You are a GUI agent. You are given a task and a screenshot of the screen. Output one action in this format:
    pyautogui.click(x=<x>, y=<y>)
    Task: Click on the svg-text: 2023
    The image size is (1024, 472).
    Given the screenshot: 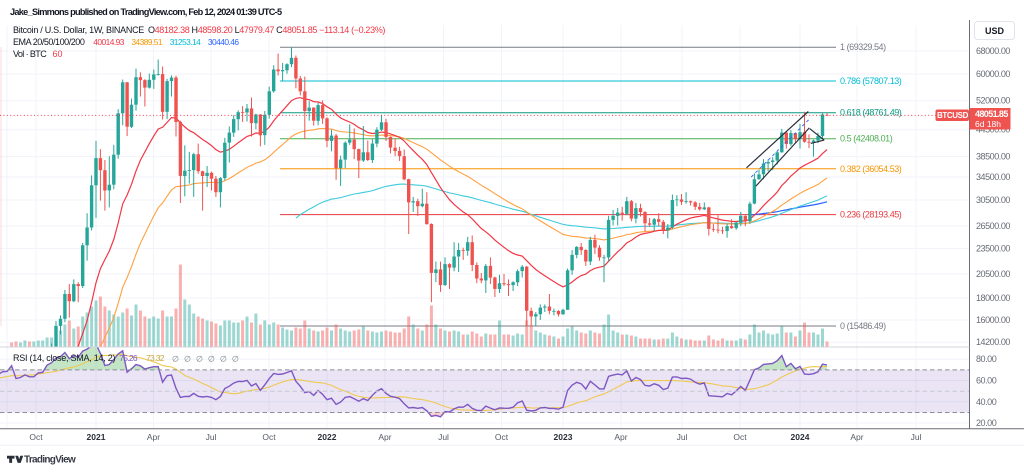 What is the action you would take?
    pyautogui.click(x=563, y=437)
    